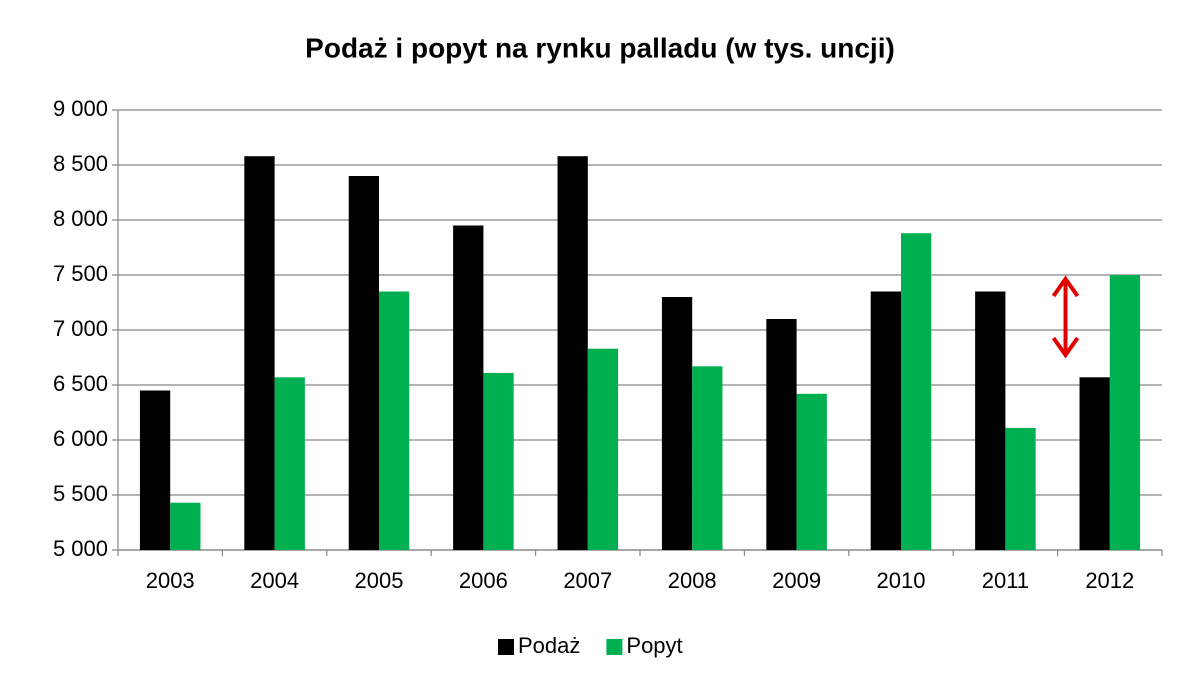 This screenshot has height=692, width=1200. Describe the element at coordinates (80, 383) in the screenshot. I see `y-tick-label: 6 500` at that location.